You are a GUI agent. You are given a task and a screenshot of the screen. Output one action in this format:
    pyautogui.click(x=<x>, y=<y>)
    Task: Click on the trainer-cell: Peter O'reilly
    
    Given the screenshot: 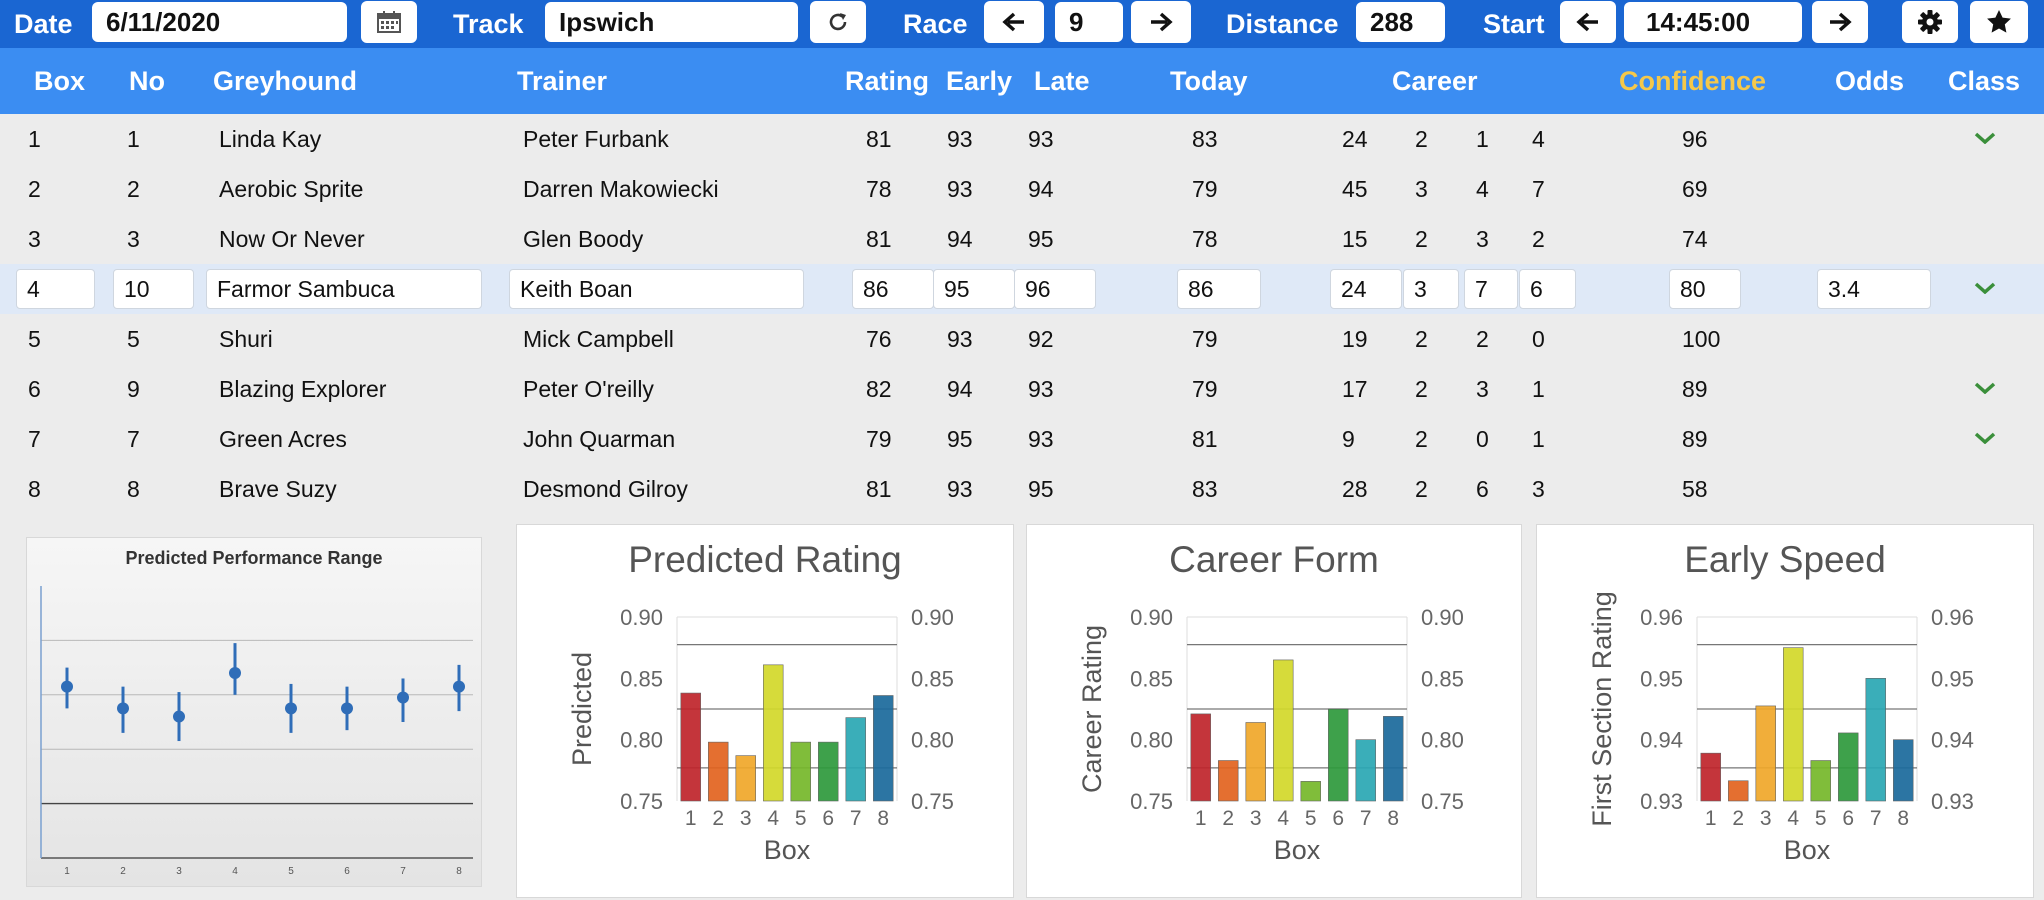 What is the action you would take?
    pyautogui.click(x=588, y=389)
    